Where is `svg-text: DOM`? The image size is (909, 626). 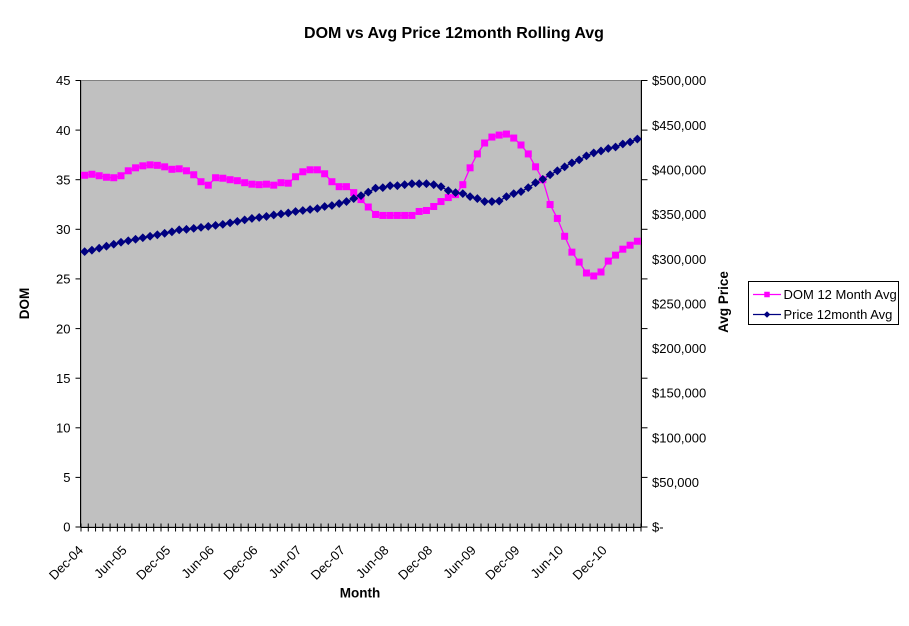
svg-text: DOM is located at coordinates (24, 304).